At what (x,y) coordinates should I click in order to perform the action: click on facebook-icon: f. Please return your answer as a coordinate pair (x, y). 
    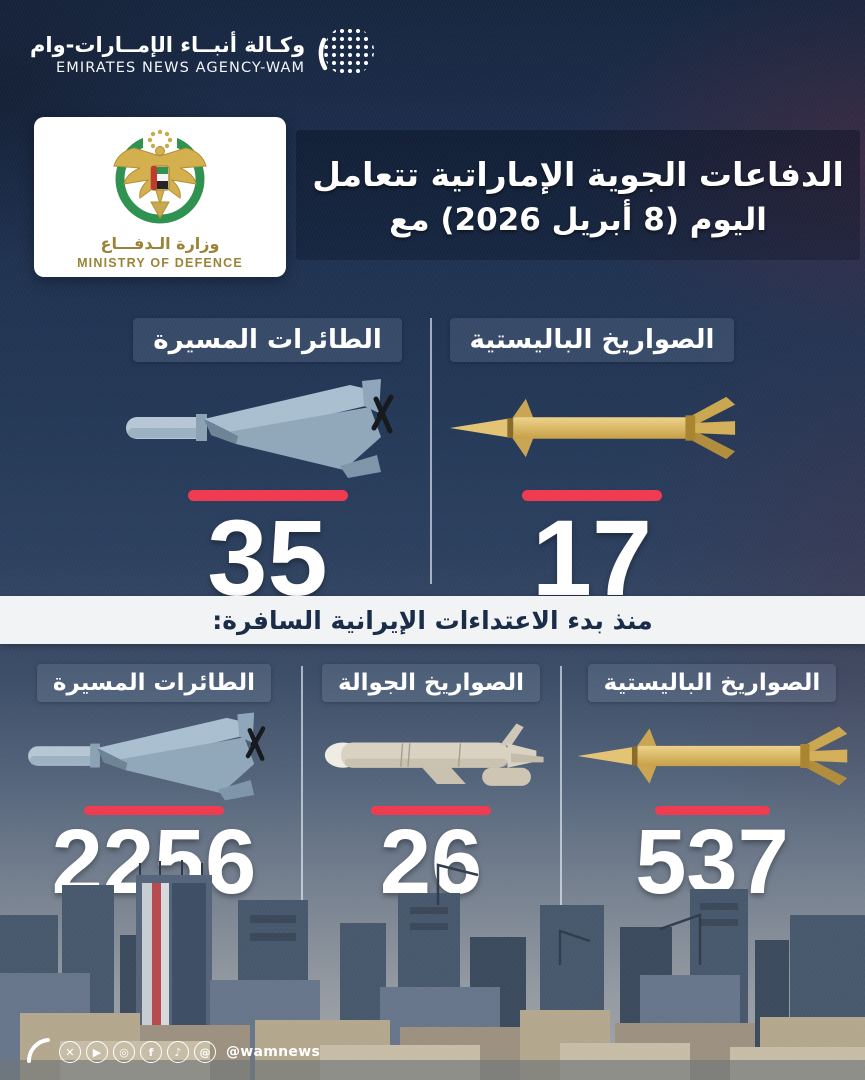
    Looking at the image, I should click on (151, 1052).